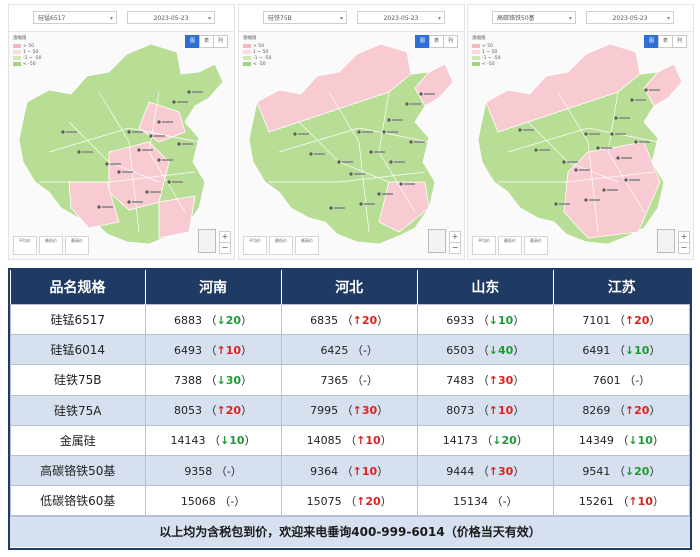 The height and width of the screenshot is (557, 700). What do you see at coordinates (78, 470) in the screenshot?
I see `product-name-cell: 高碳铬铁50基` at bounding box center [78, 470].